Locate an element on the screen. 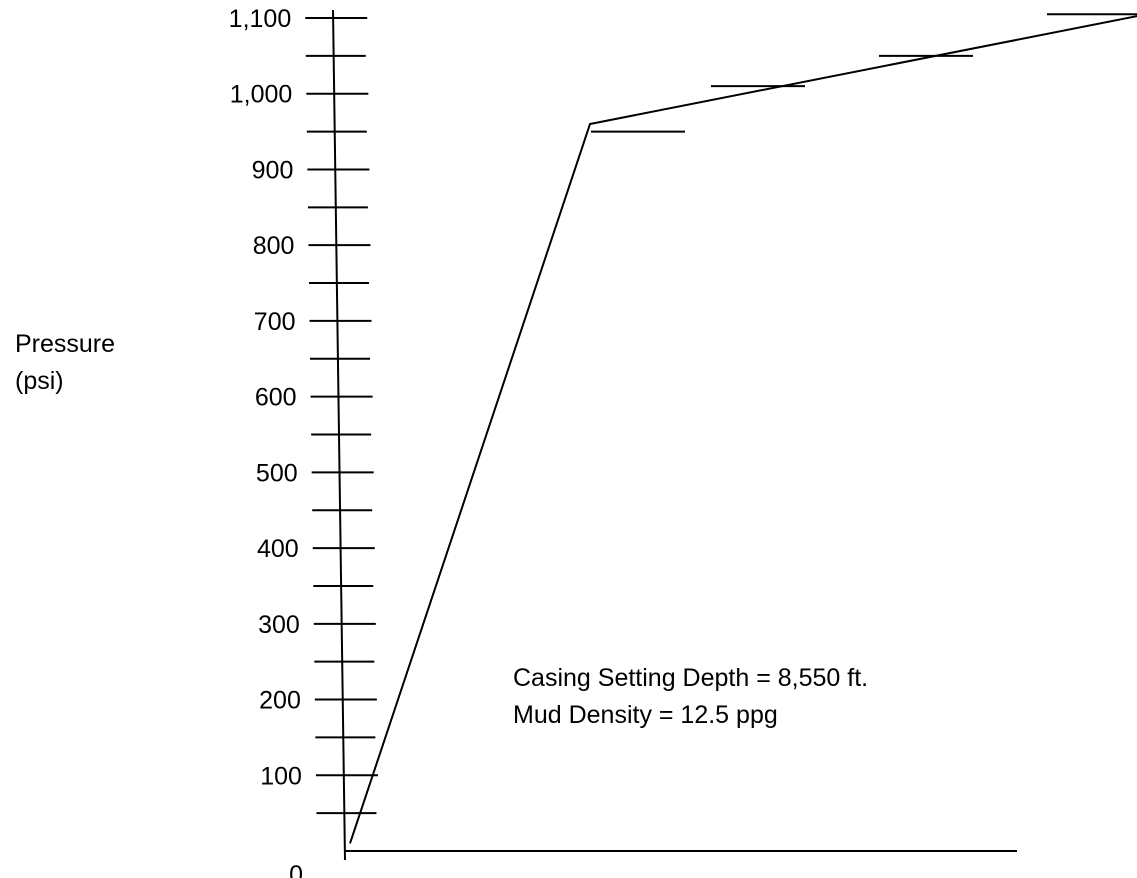 The image size is (1137, 878). y-tick-label: 800 is located at coordinates (274, 246).